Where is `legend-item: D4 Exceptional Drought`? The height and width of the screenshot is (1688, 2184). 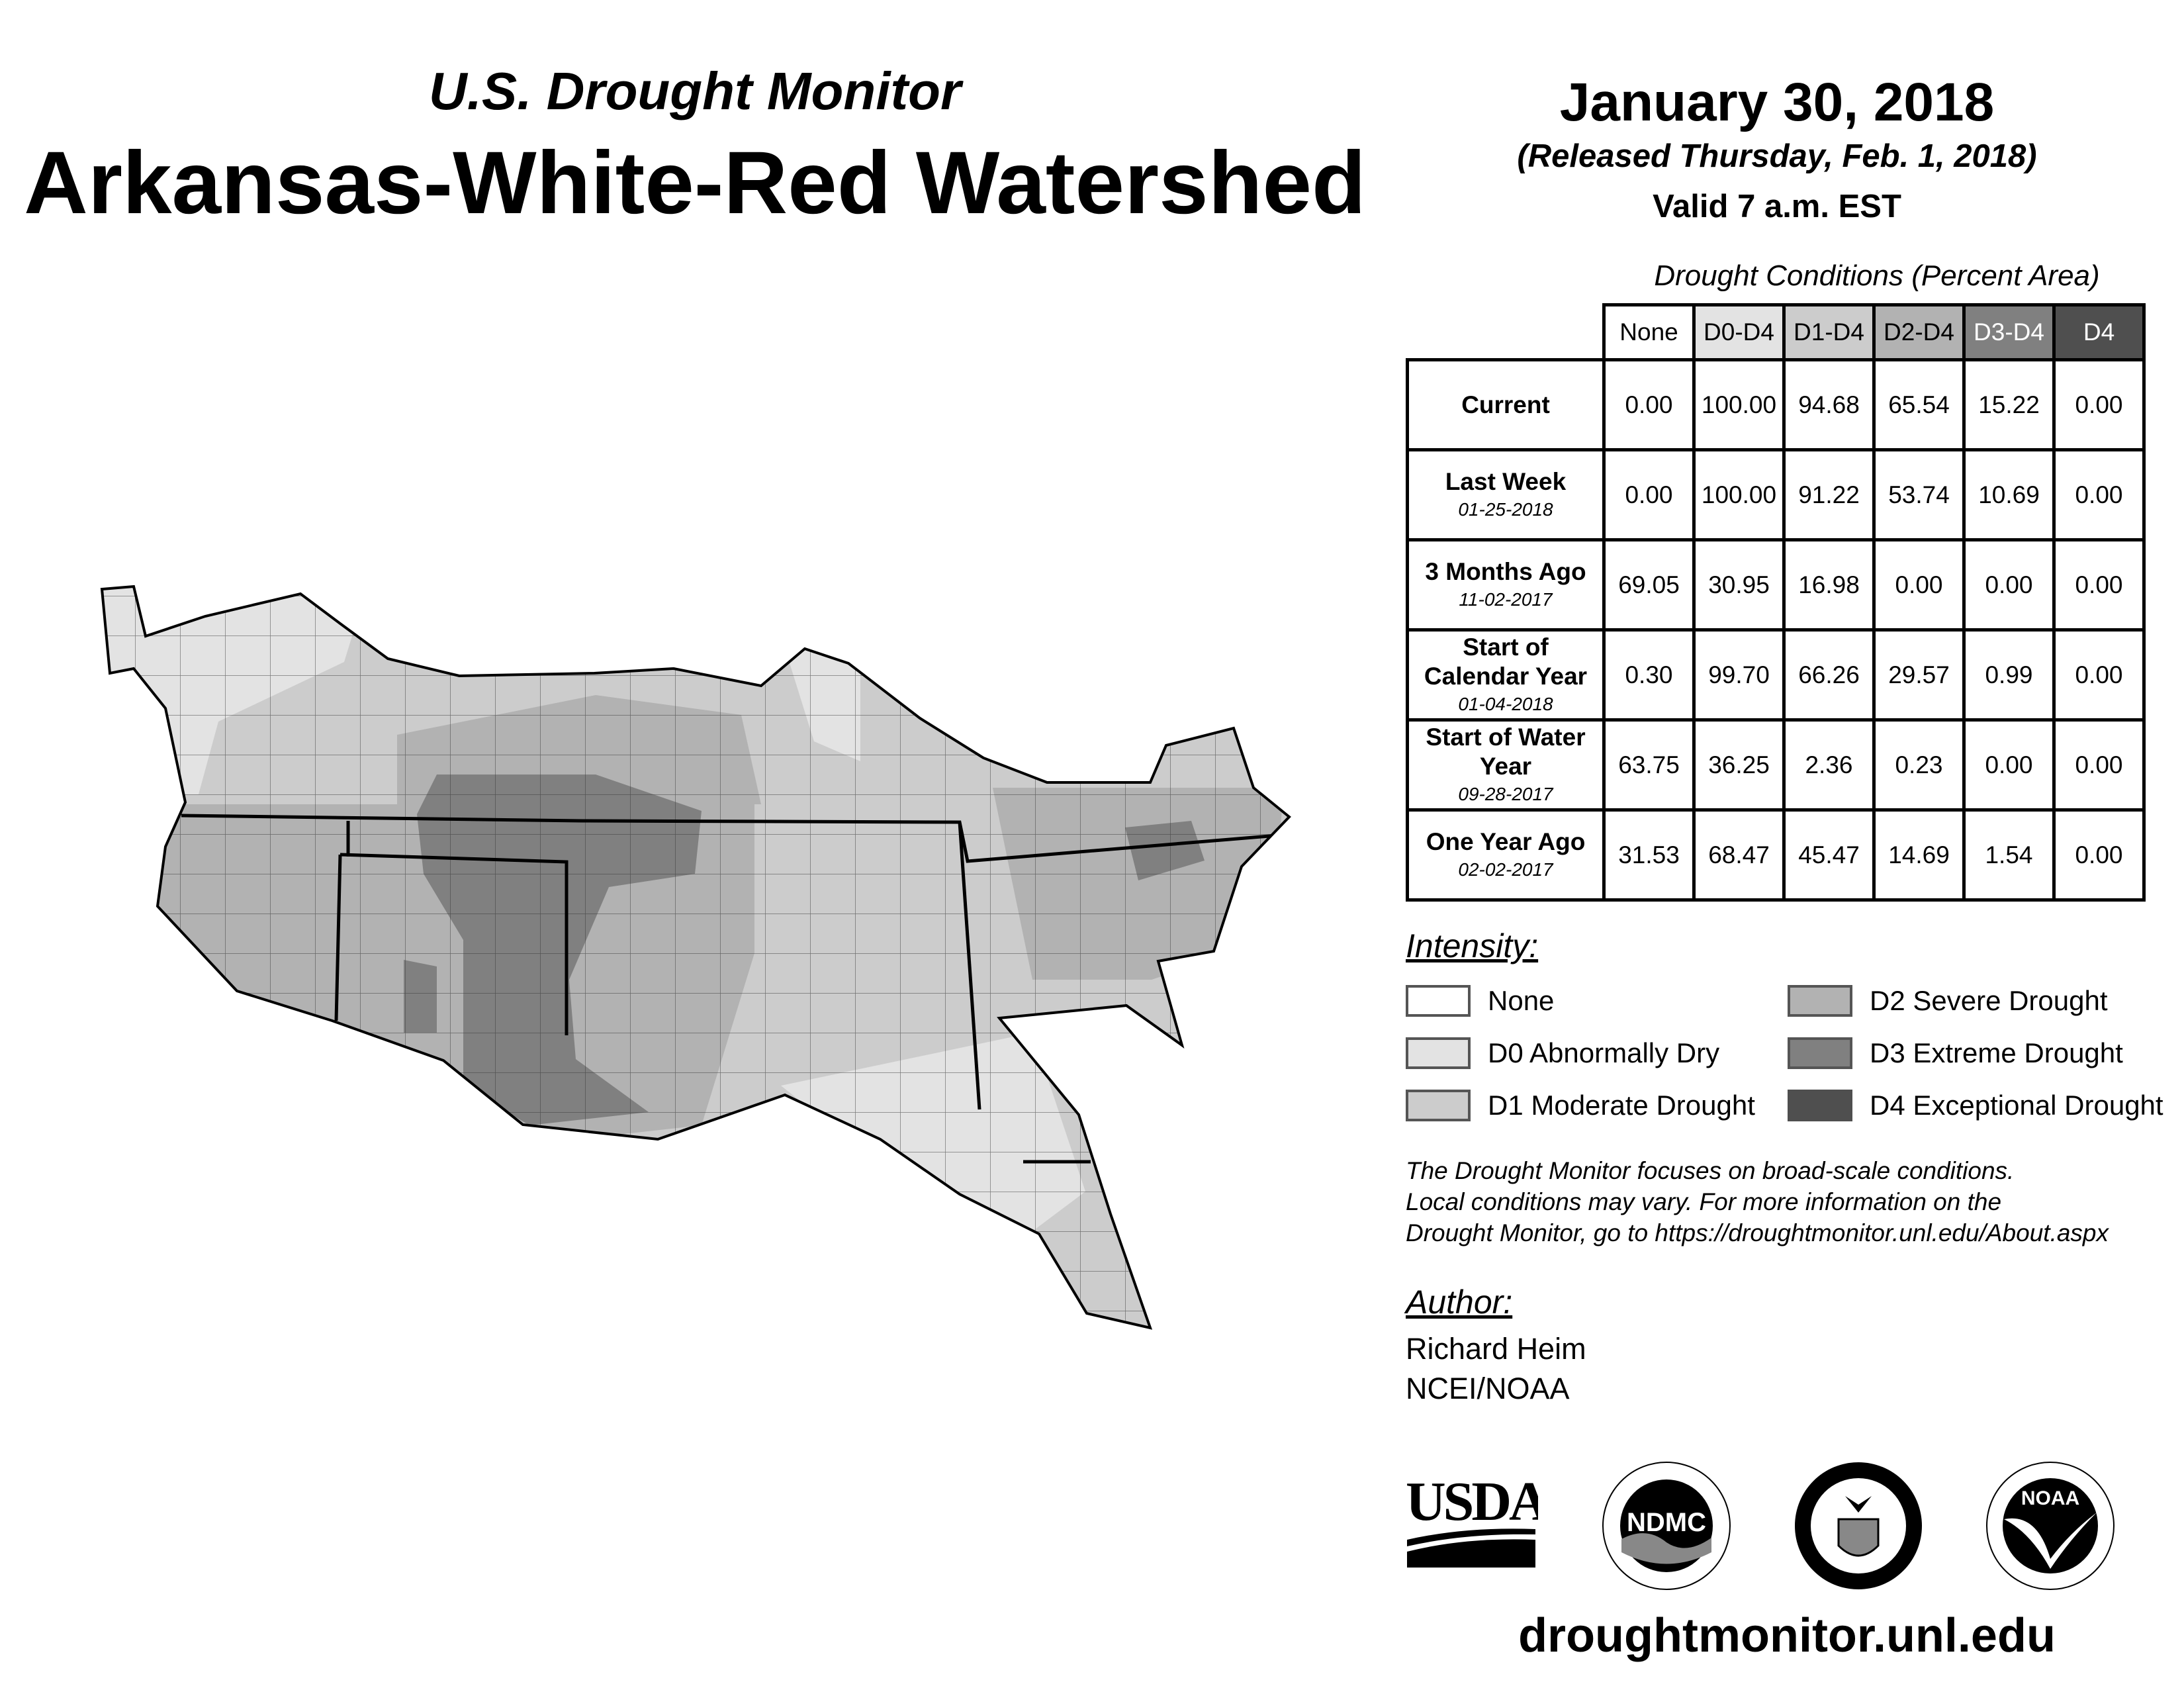 legend-item: D4 Exceptional Drought is located at coordinates (1976, 1105).